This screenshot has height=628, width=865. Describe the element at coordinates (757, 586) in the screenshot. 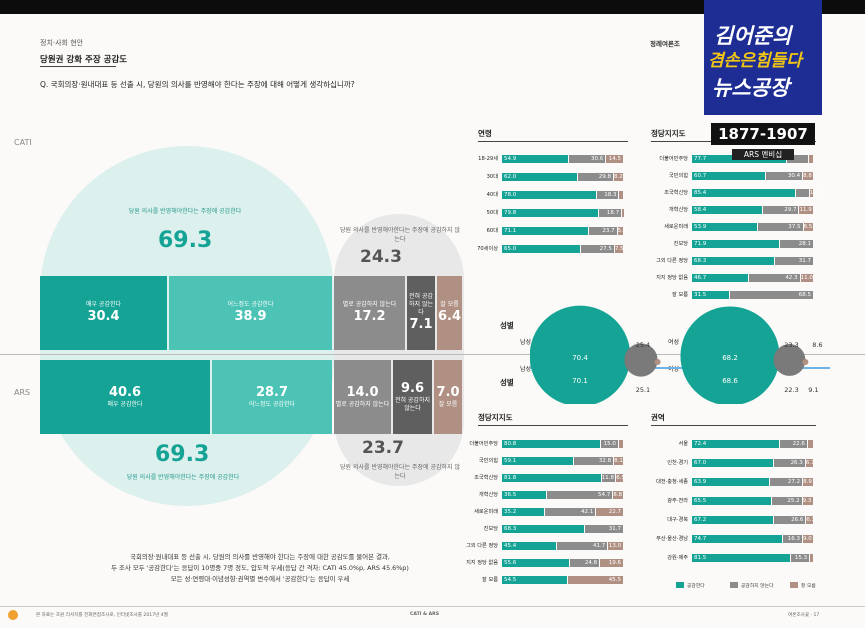

I see `legend-disagree-label: 공감하지 않는다` at that location.